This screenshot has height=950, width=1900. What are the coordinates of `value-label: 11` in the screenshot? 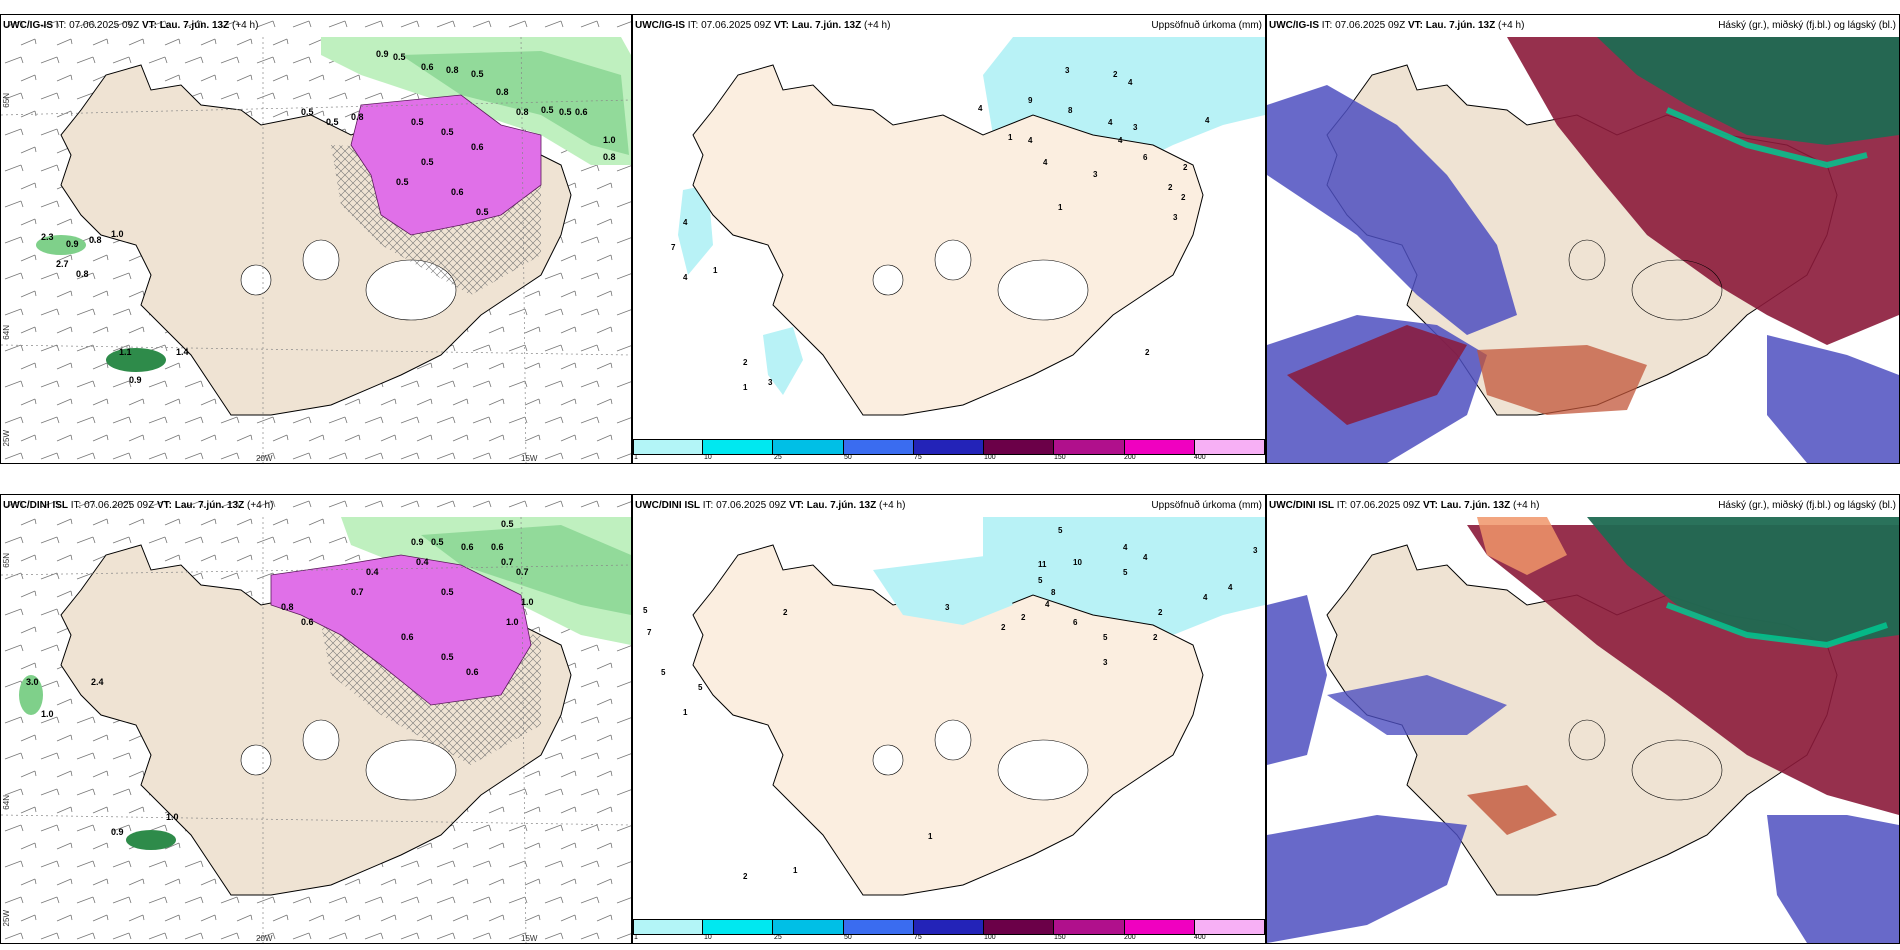 It's located at (1042, 564).